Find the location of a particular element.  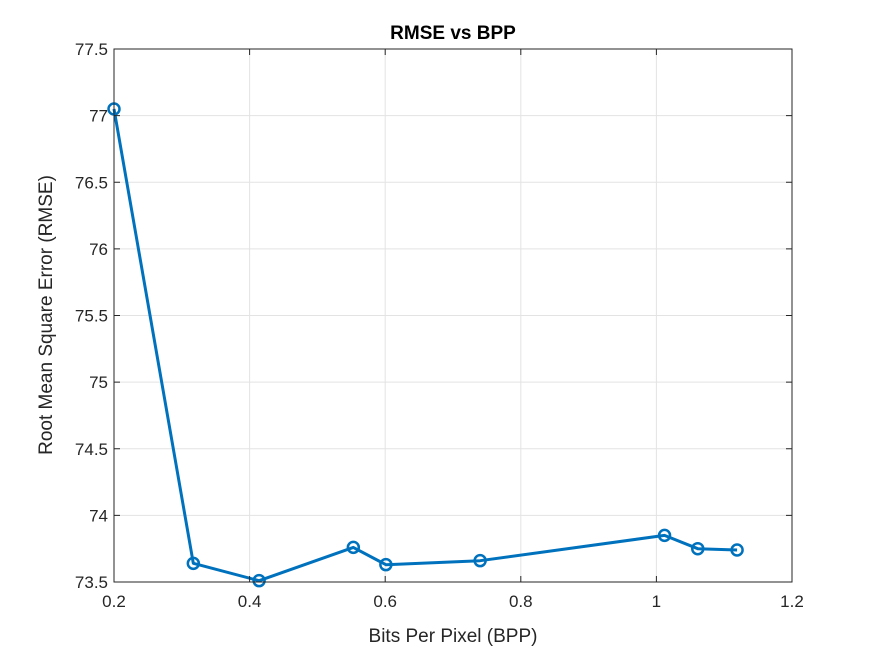

x-tick-label: 1.2 is located at coordinates (792, 601).